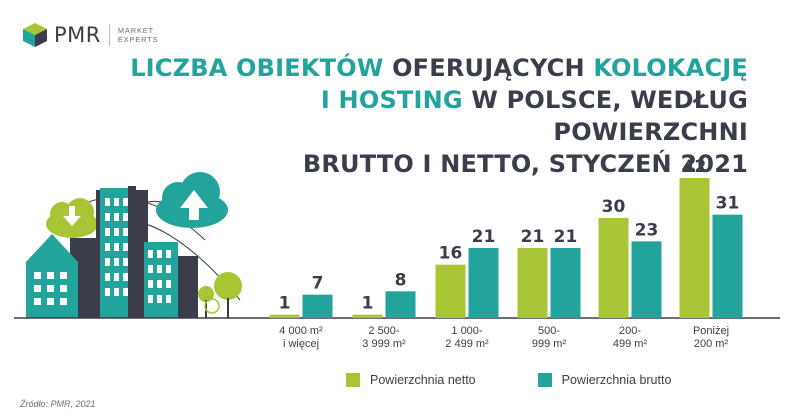 The height and width of the screenshot is (419, 800). Describe the element at coordinates (614, 207) in the screenshot. I see `data-label-netto-4: 30` at that location.